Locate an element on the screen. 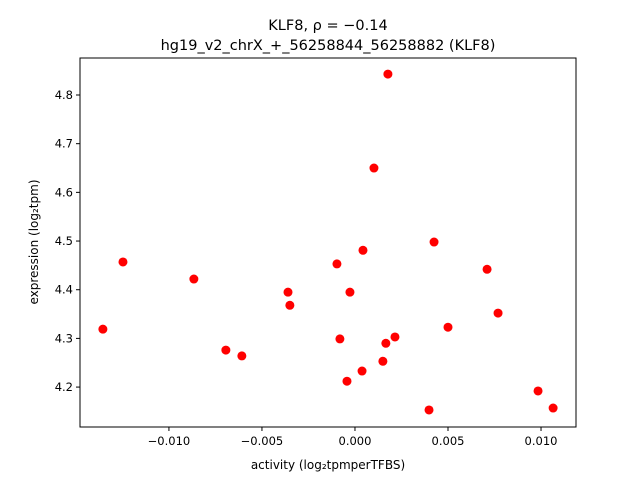 The height and width of the screenshot is (484, 640). x-axis-label: activity (log₂tpmperTFBS) is located at coordinates (328, 465).